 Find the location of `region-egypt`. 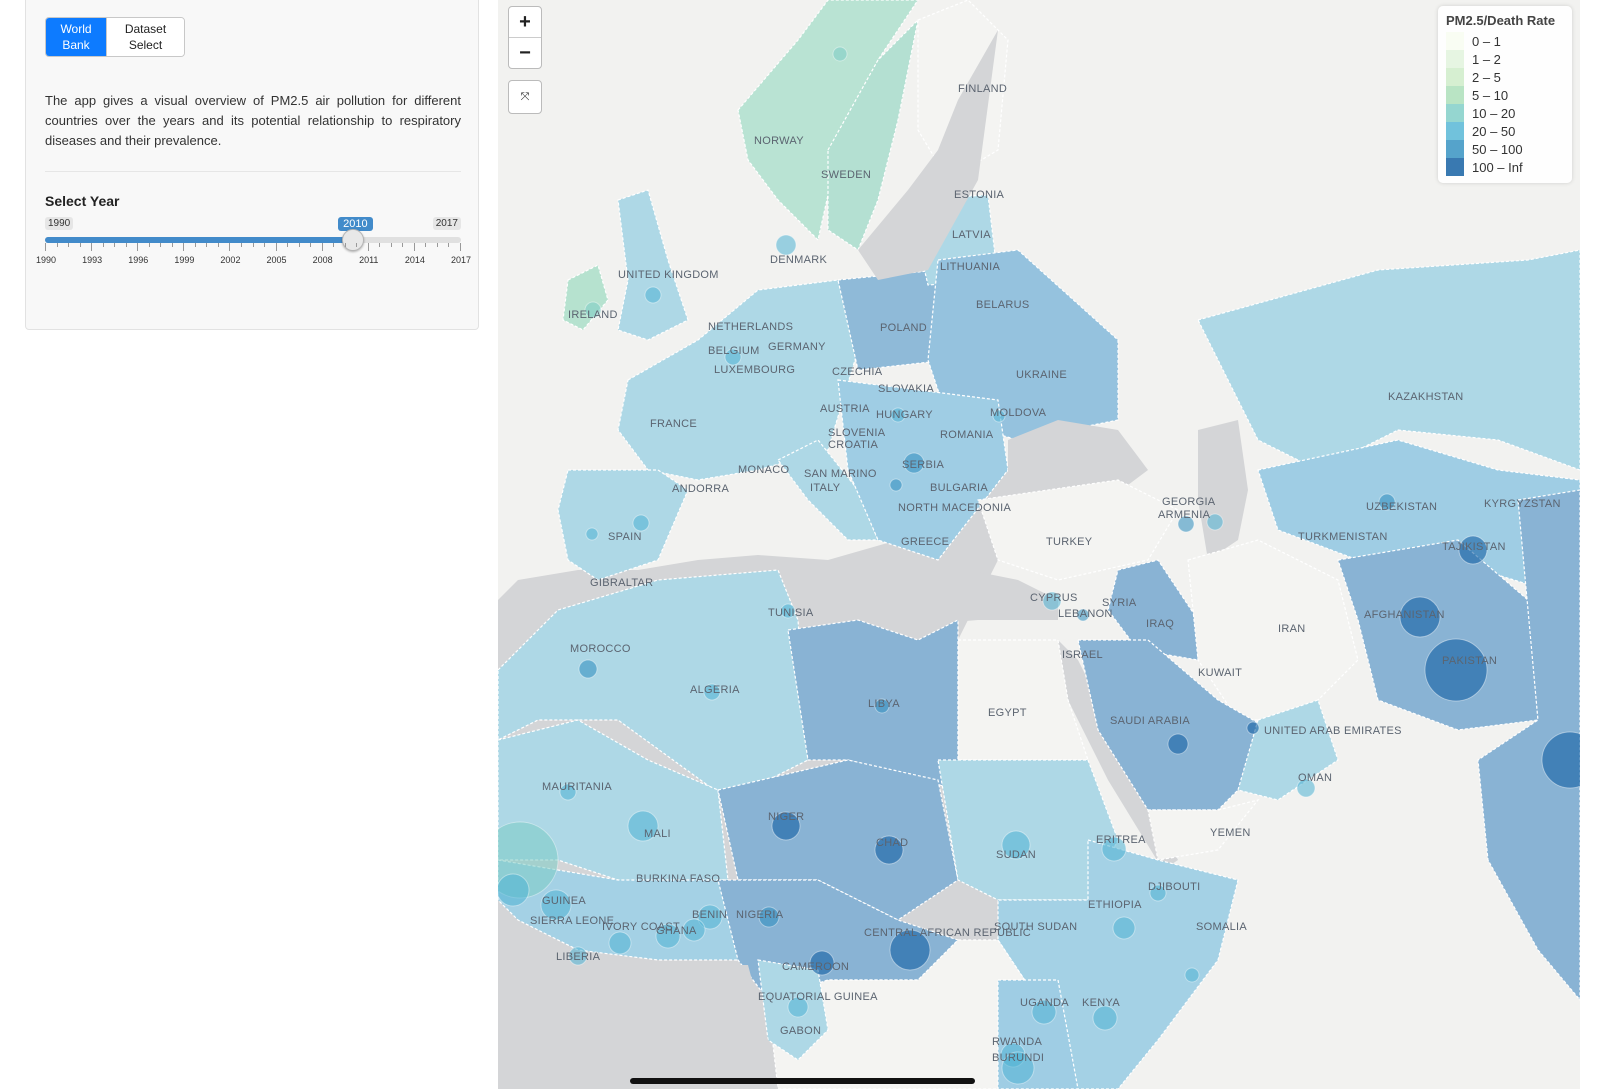

region-egypt is located at coordinates (1023, 700).